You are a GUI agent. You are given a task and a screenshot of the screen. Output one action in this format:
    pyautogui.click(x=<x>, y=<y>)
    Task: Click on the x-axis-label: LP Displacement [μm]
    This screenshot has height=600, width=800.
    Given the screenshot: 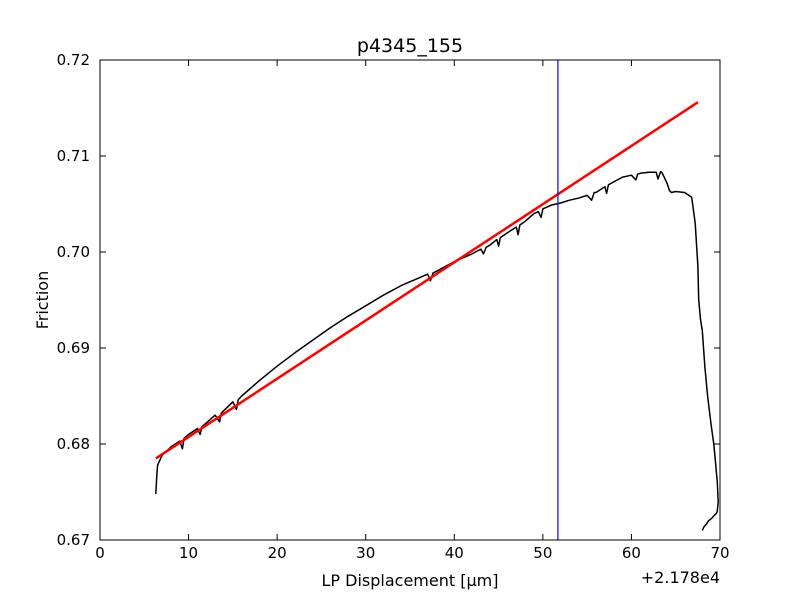 What is the action you would take?
    pyautogui.click(x=410, y=580)
    